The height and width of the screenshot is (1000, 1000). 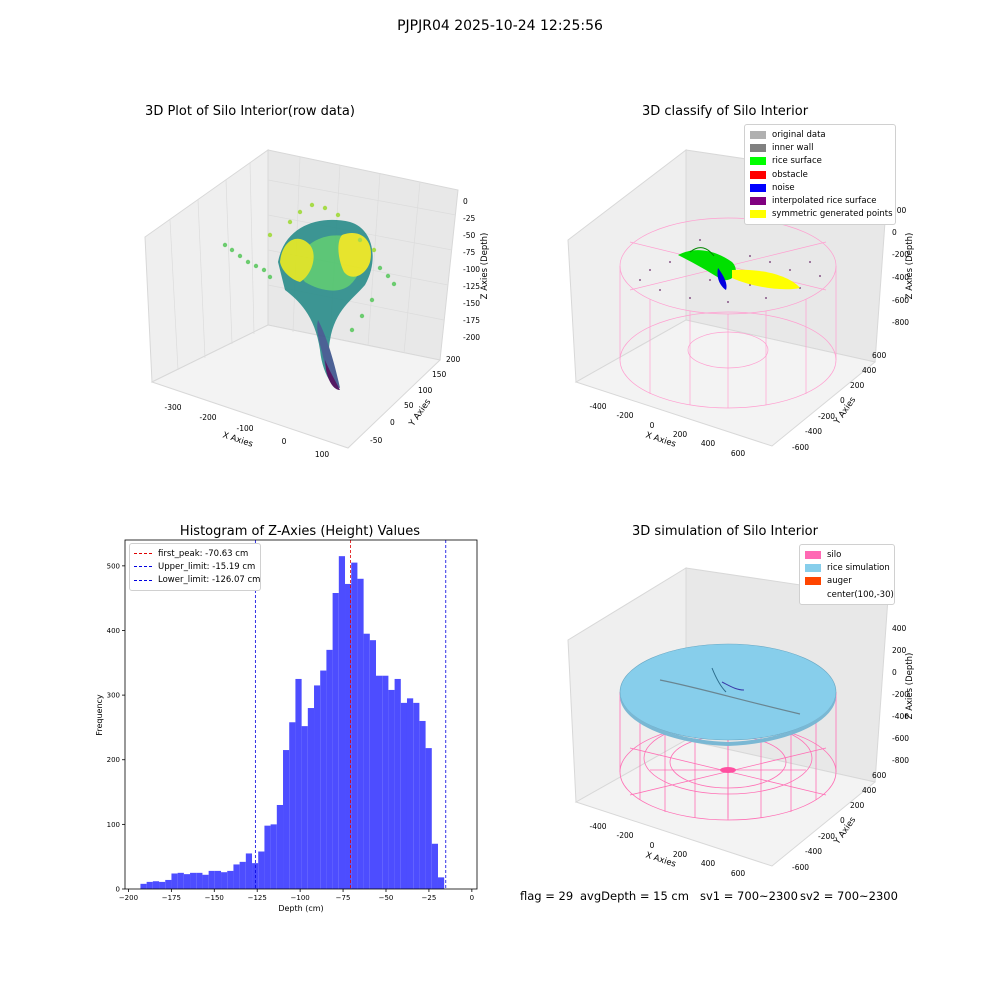 I want to click on histogram-x-tick-label: −100, so click(x=300, y=898).